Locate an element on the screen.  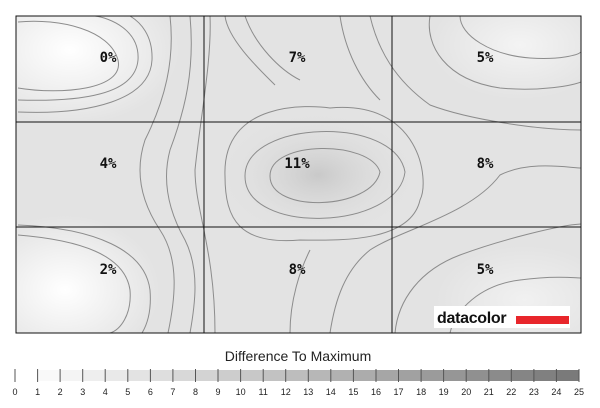
legend-tick-label: 18 is located at coordinates (421, 392).